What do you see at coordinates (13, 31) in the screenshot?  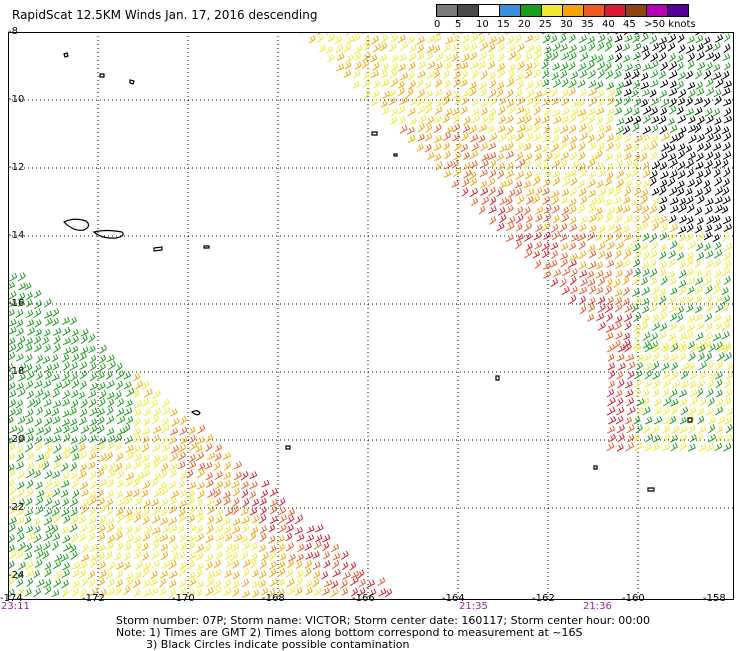 I see `lat-label: -8` at bounding box center [13, 31].